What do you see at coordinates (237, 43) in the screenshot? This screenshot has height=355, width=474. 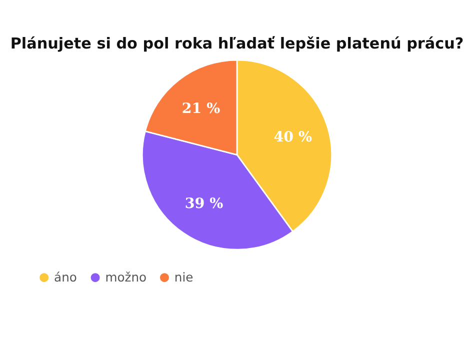 I see `chart-title: Plánujete si do pol roka hľadať lepšie platenú prácu?` at bounding box center [237, 43].